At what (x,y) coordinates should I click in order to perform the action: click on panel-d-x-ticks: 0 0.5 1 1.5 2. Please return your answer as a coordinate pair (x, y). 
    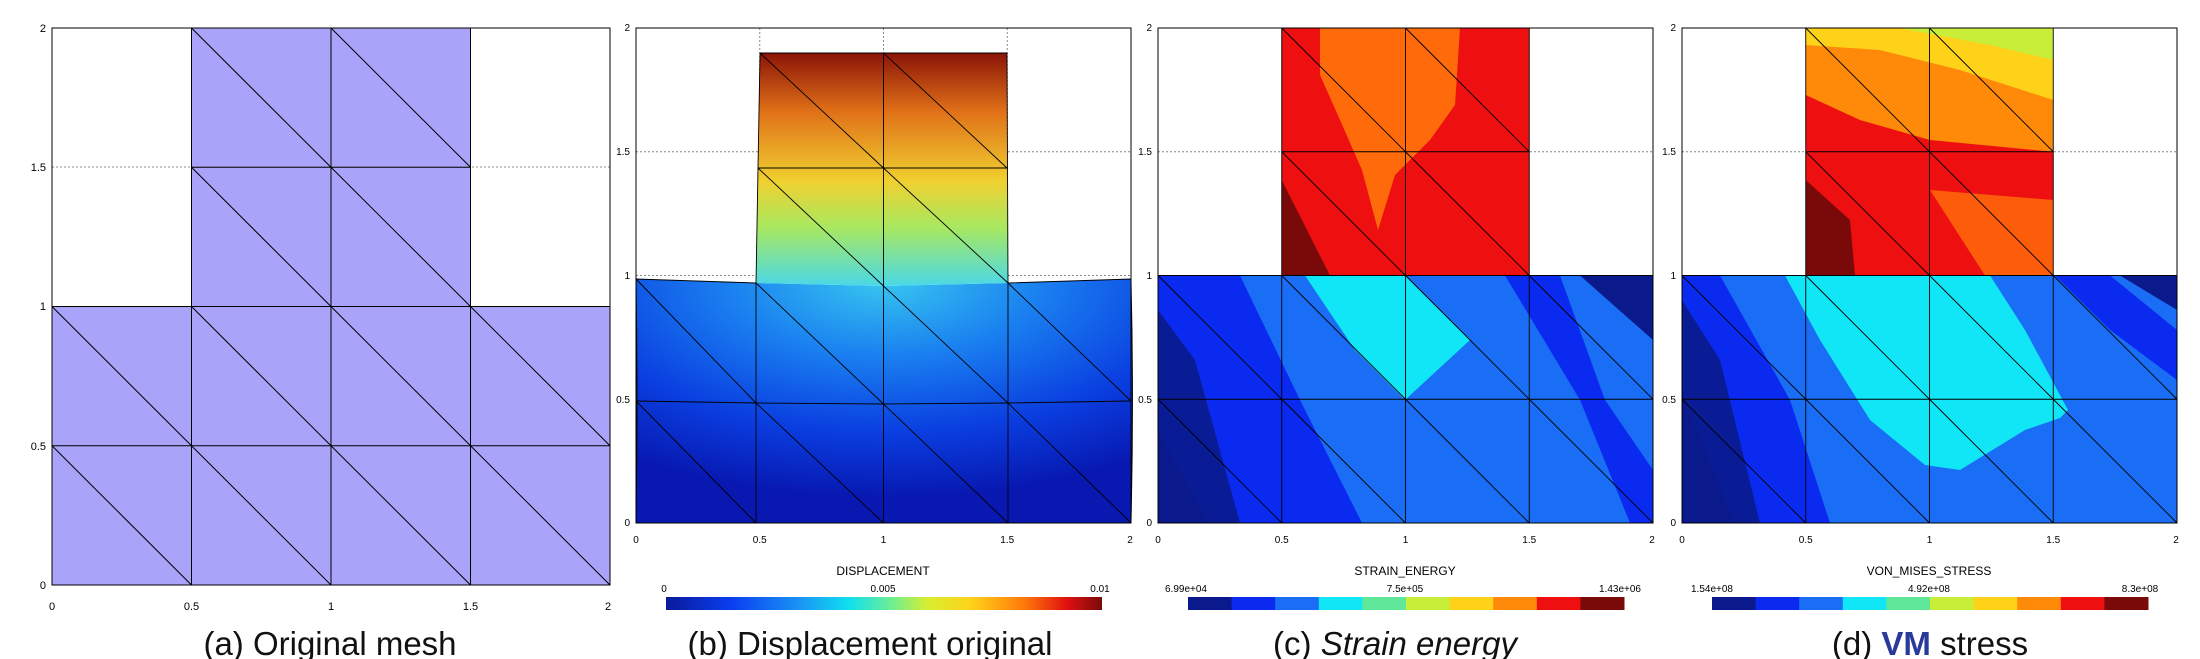
    Looking at the image, I should click on (1929, 540).